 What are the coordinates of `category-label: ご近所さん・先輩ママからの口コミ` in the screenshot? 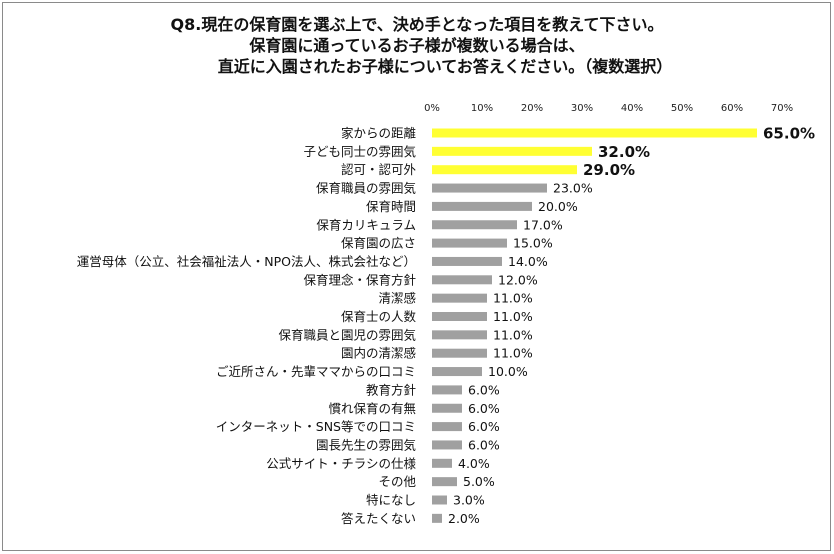 It's located at (316, 371).